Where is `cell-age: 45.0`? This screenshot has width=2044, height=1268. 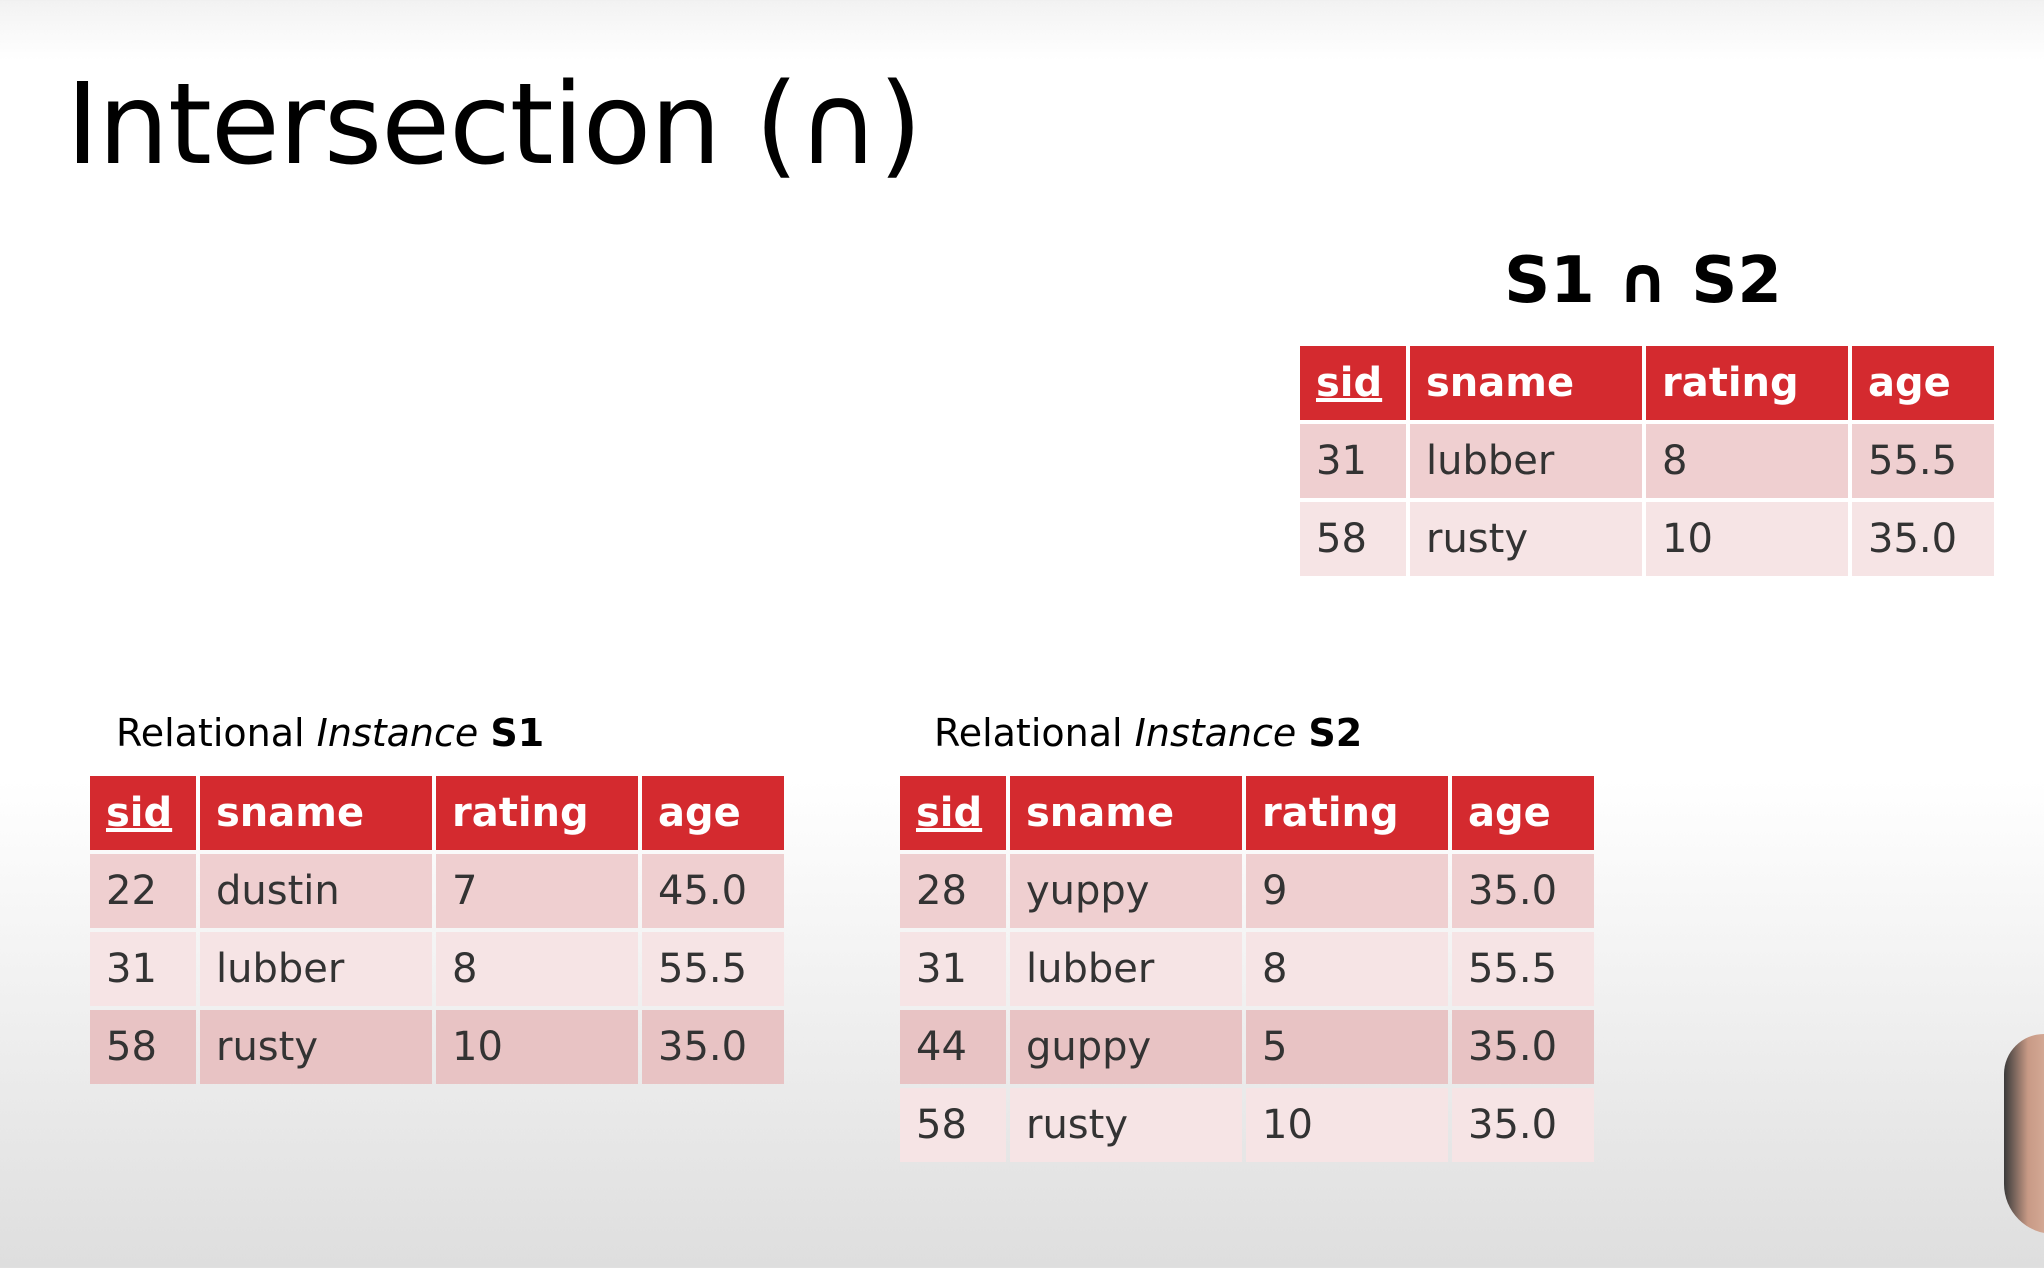
cell-age: 45.0 is located at coordinates (713, 891).